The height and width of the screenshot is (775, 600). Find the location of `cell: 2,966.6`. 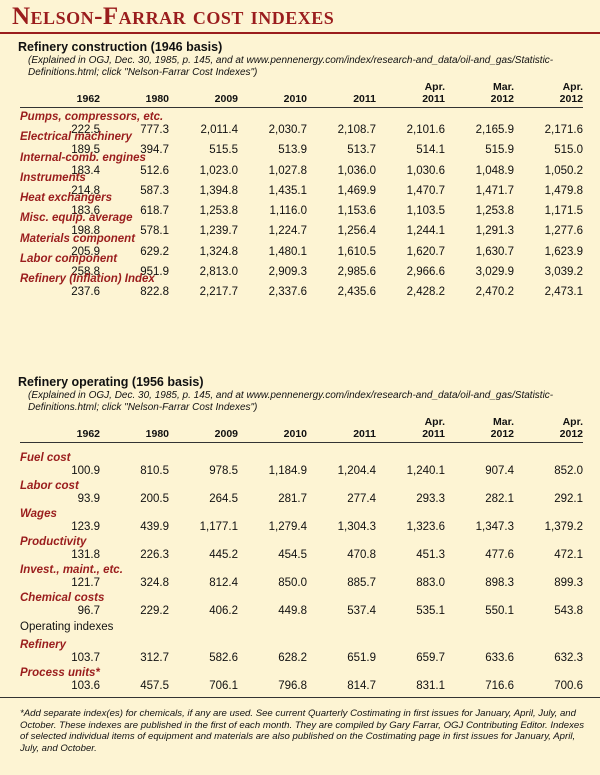

cell: 2,966.6 is located at coordinates (425, 272).